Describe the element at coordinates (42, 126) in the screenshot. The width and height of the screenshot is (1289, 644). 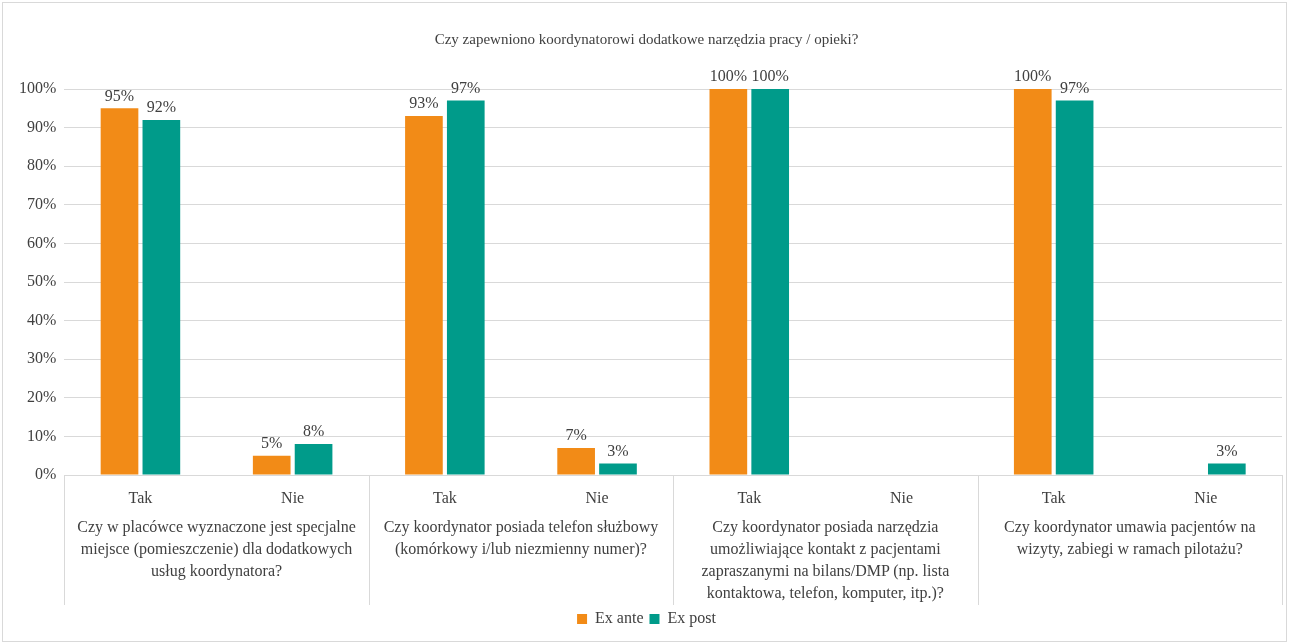
I see `y-tick-label: 90%` at that location.